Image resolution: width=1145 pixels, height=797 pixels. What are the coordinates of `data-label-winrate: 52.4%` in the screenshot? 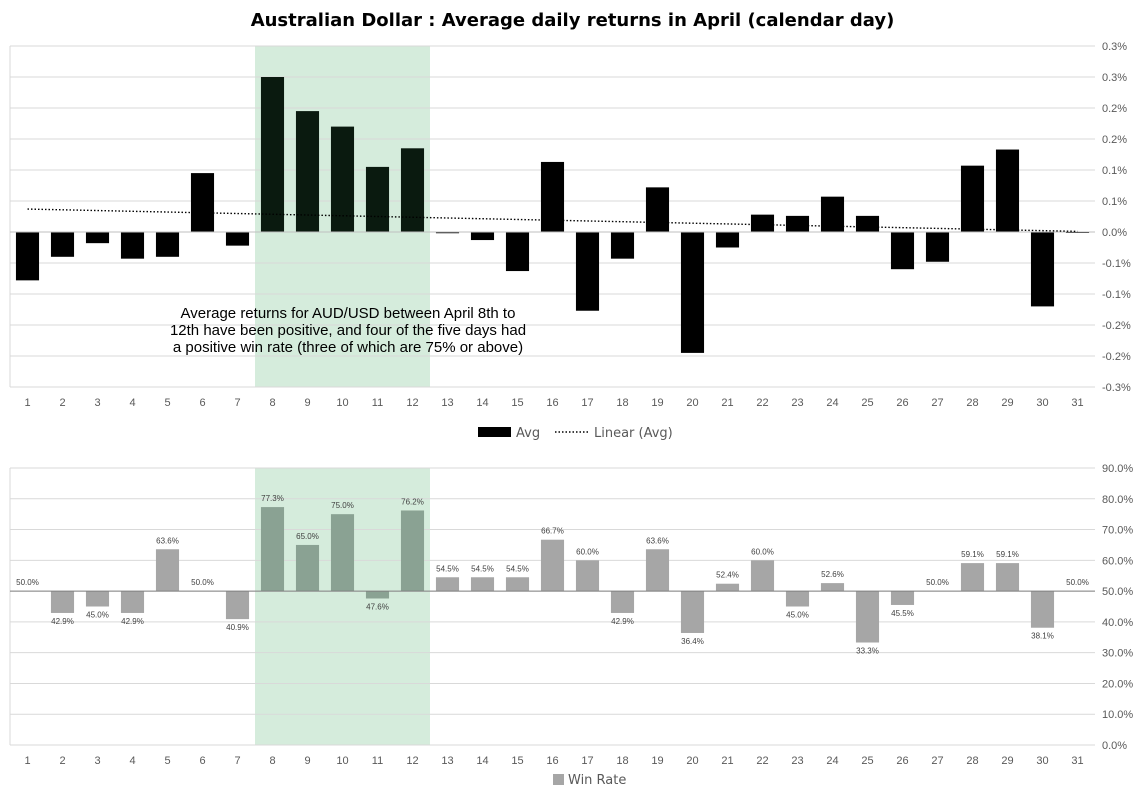 It's located at (727, 575).